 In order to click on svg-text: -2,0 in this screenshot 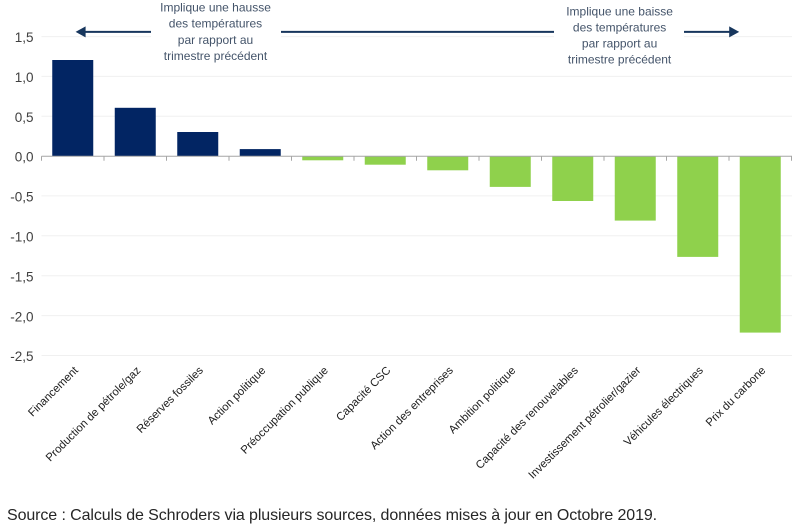, I will do `click(21, 316)`.